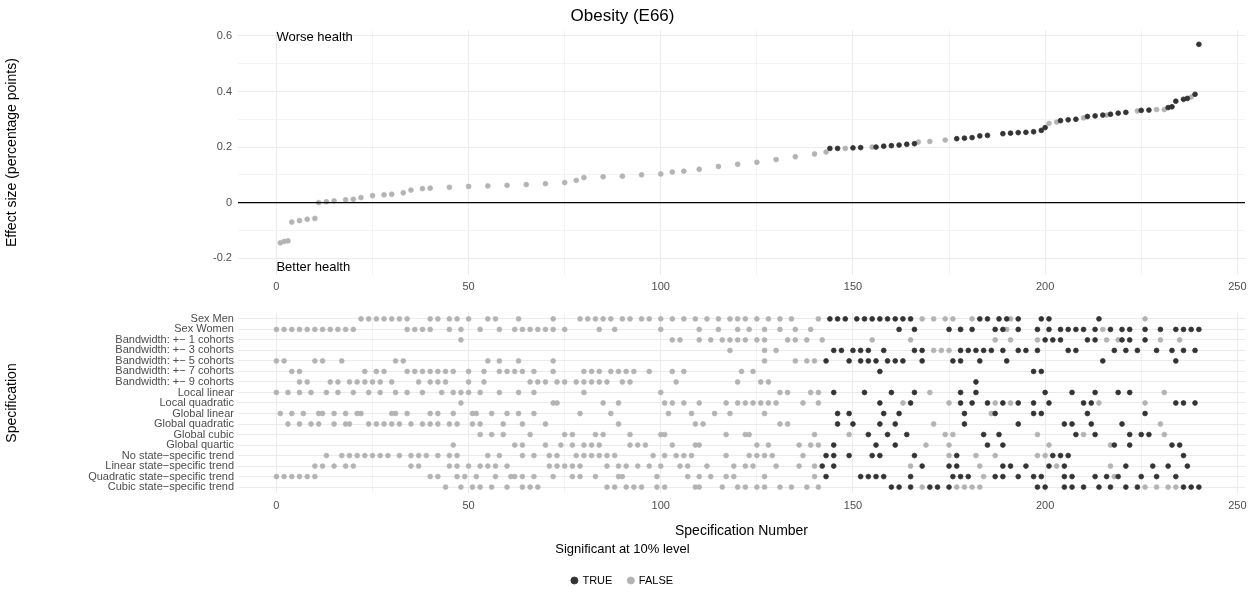  Describe the element at coordinates (175, 381) in the screenshot. I see `y-tick-label: Bandwidth: +− 9 cohorts` at that location.